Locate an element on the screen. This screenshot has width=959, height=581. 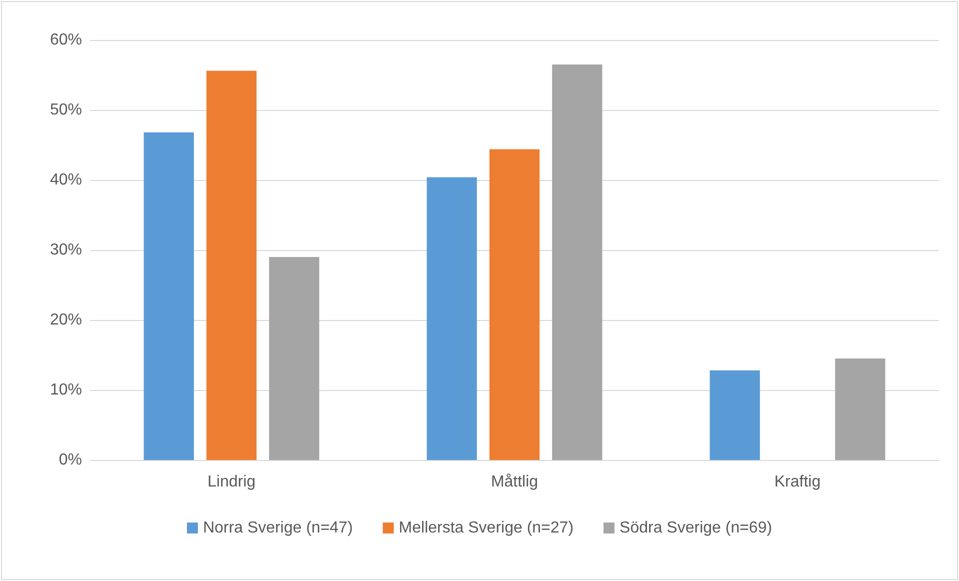
y-tick-label: 0% is located at coordinates (70, 460).